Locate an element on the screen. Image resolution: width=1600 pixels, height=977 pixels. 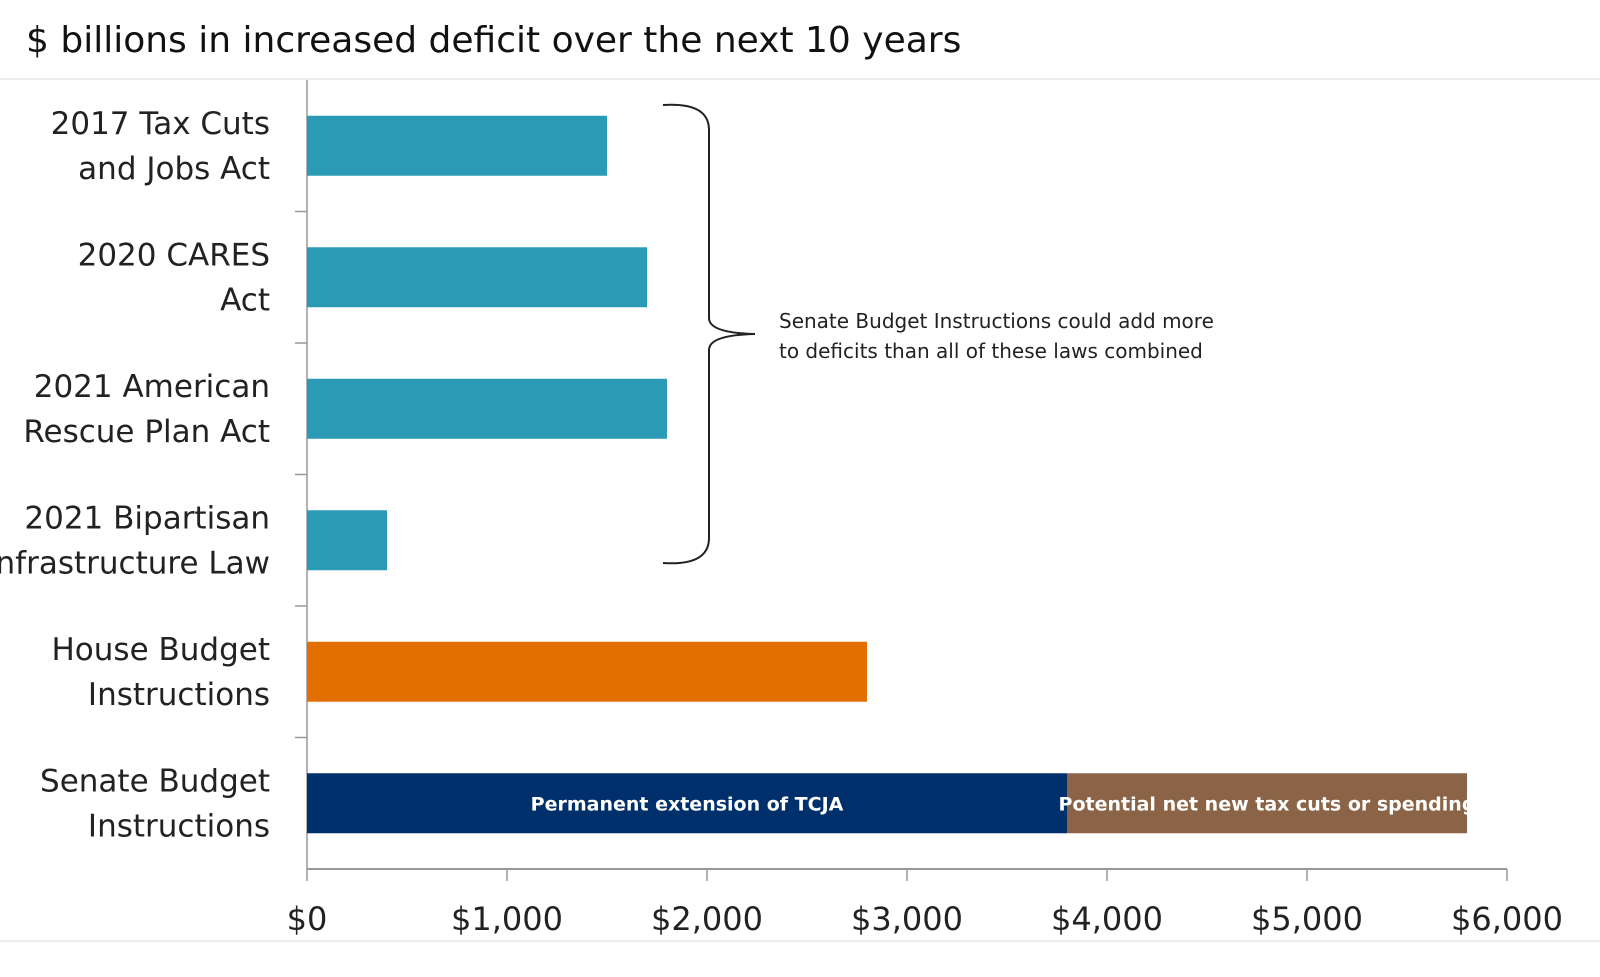
category-label: 2021 American is located at coordinates (152, 387).